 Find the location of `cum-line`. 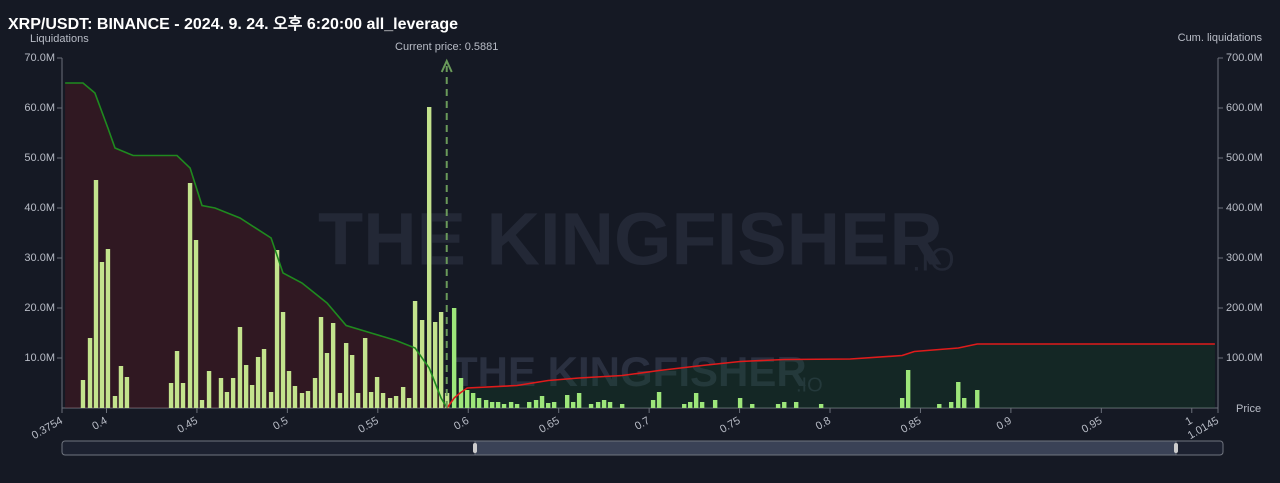

cum-line is located at coordinates (830, 376).